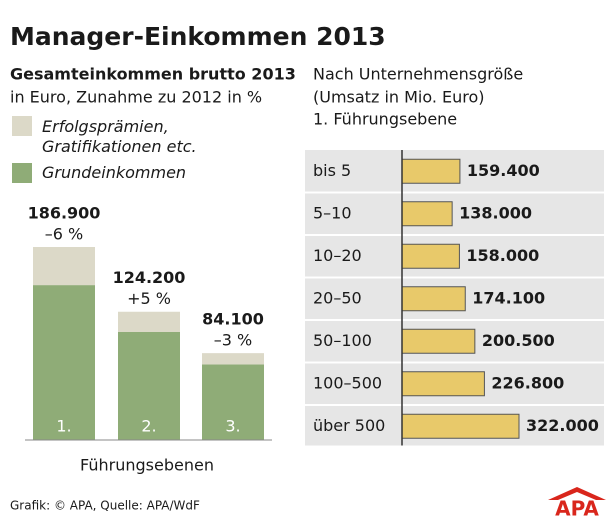  What do you see at coordinates (527, 382) in the screenshot?
I see `value-label: 226.800` at bounding box center [527, 382].